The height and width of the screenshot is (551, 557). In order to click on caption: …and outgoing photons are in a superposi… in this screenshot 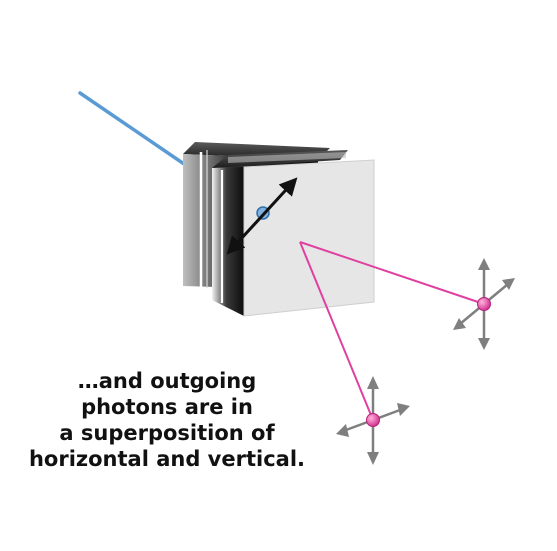, I will do `click(167, 420)`.